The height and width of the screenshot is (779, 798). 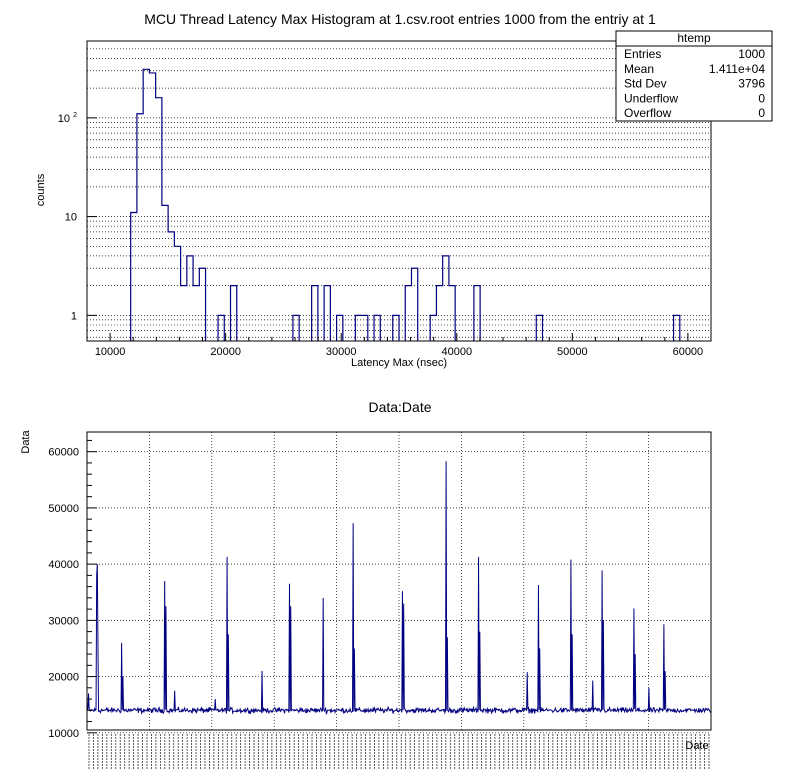 What do you see at coordinates (26, 442) in the screenshot?
I see `line-y-axis-label: Data` at bounding box center [26, 442].